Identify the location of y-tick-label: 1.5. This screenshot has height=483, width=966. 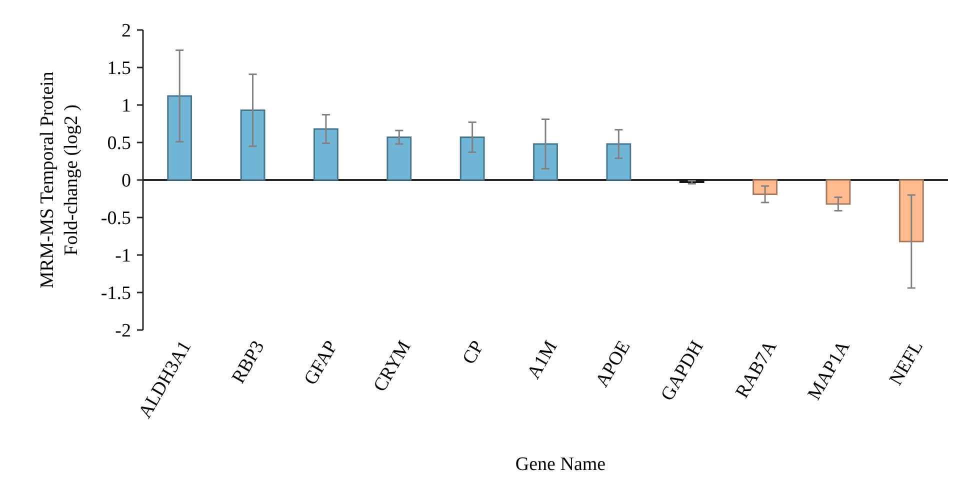
(119, 69).